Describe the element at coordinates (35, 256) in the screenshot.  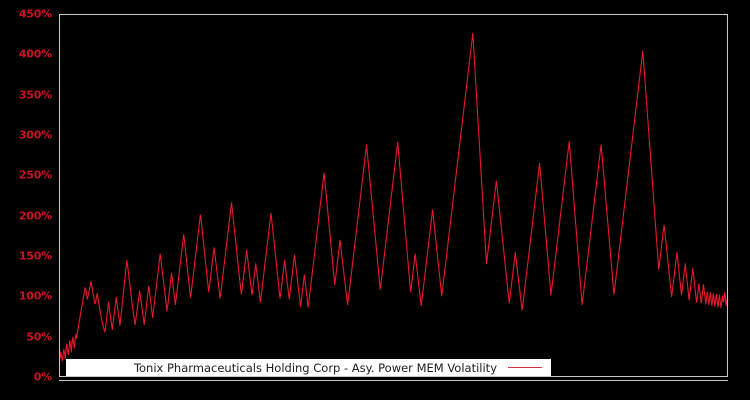
I see `y-axis-tick-label: 150%` at that location.